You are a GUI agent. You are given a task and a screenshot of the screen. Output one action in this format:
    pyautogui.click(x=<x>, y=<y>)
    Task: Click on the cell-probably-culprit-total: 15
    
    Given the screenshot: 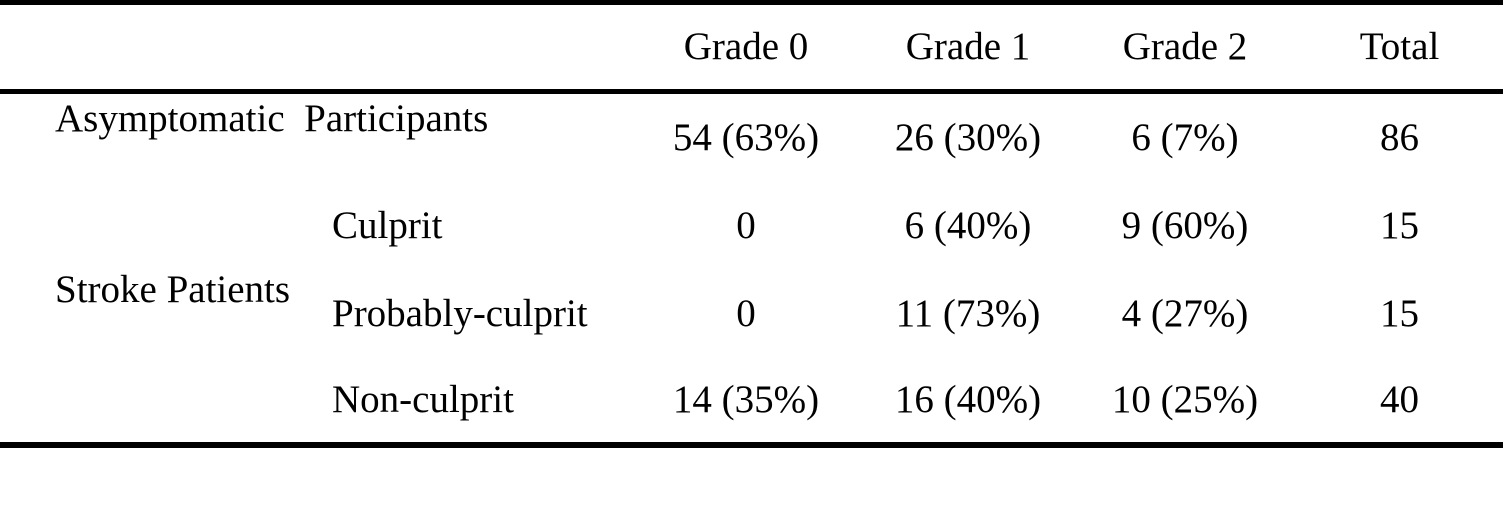 What is the action you would take?
    pyautogui.click(x=1399, y=314)
    